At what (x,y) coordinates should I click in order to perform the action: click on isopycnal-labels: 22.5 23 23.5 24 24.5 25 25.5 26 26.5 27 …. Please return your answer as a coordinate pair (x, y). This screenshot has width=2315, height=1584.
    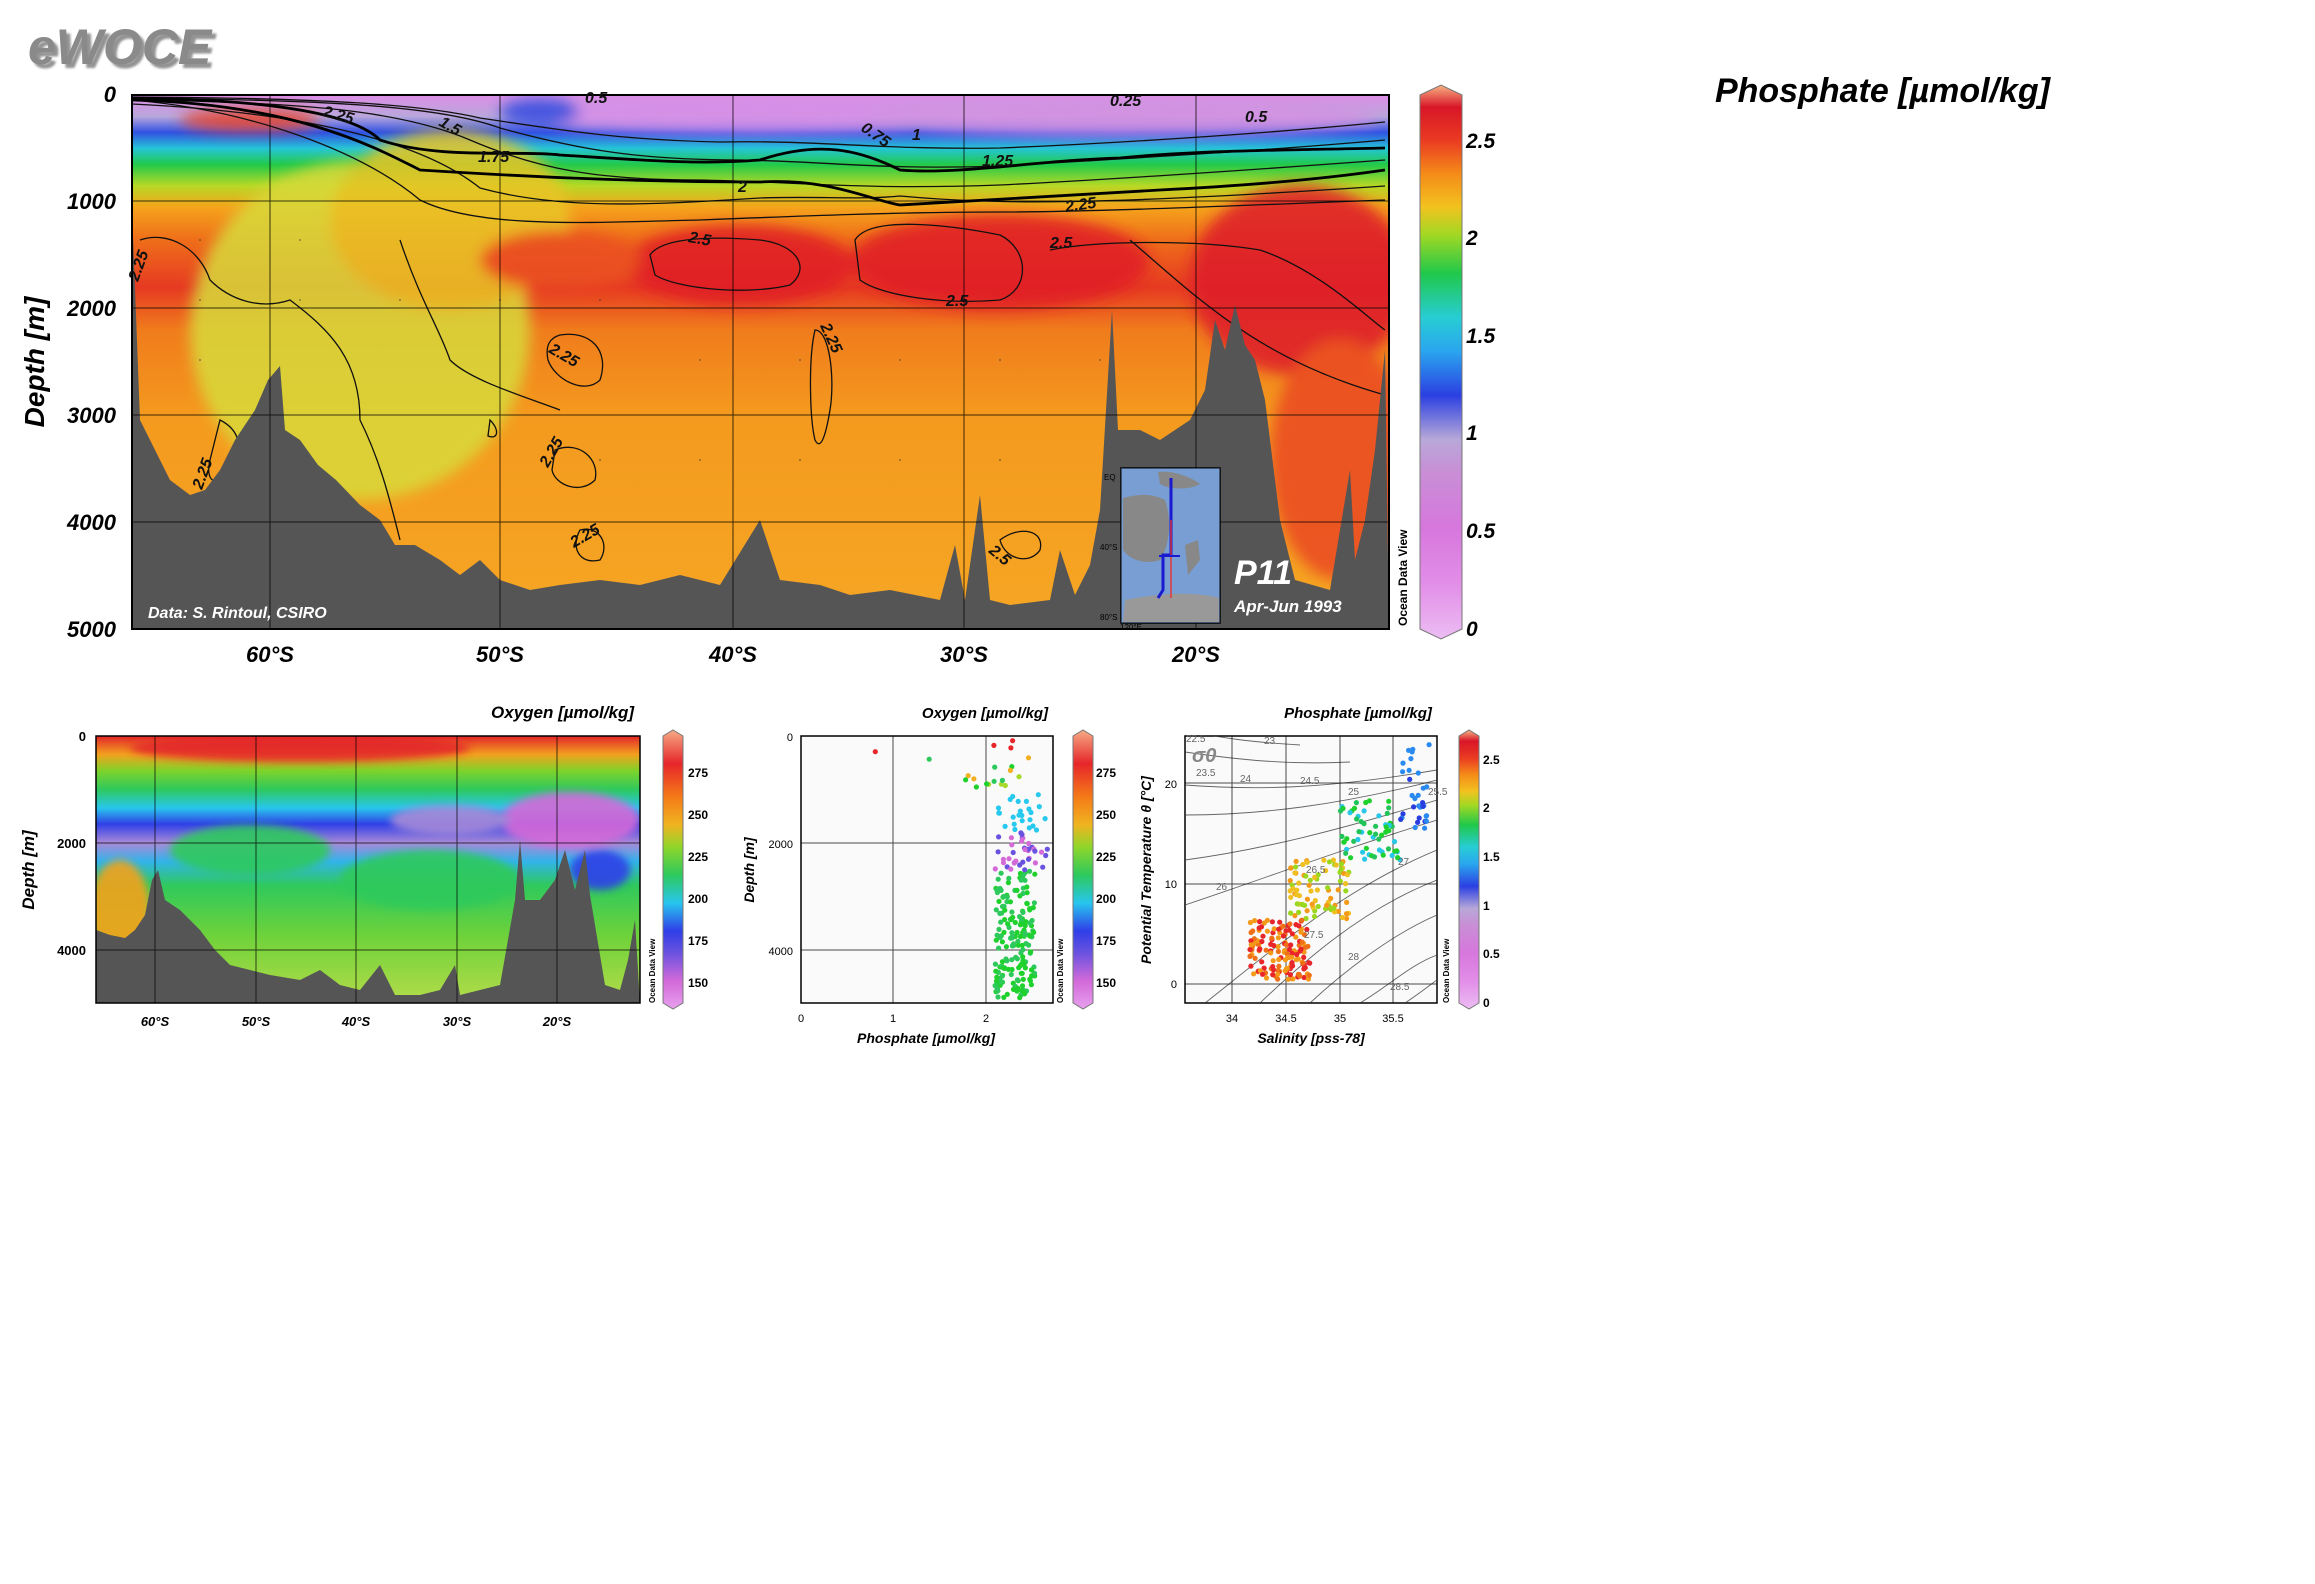
    Looking at the image, I should click on (1317, 863).